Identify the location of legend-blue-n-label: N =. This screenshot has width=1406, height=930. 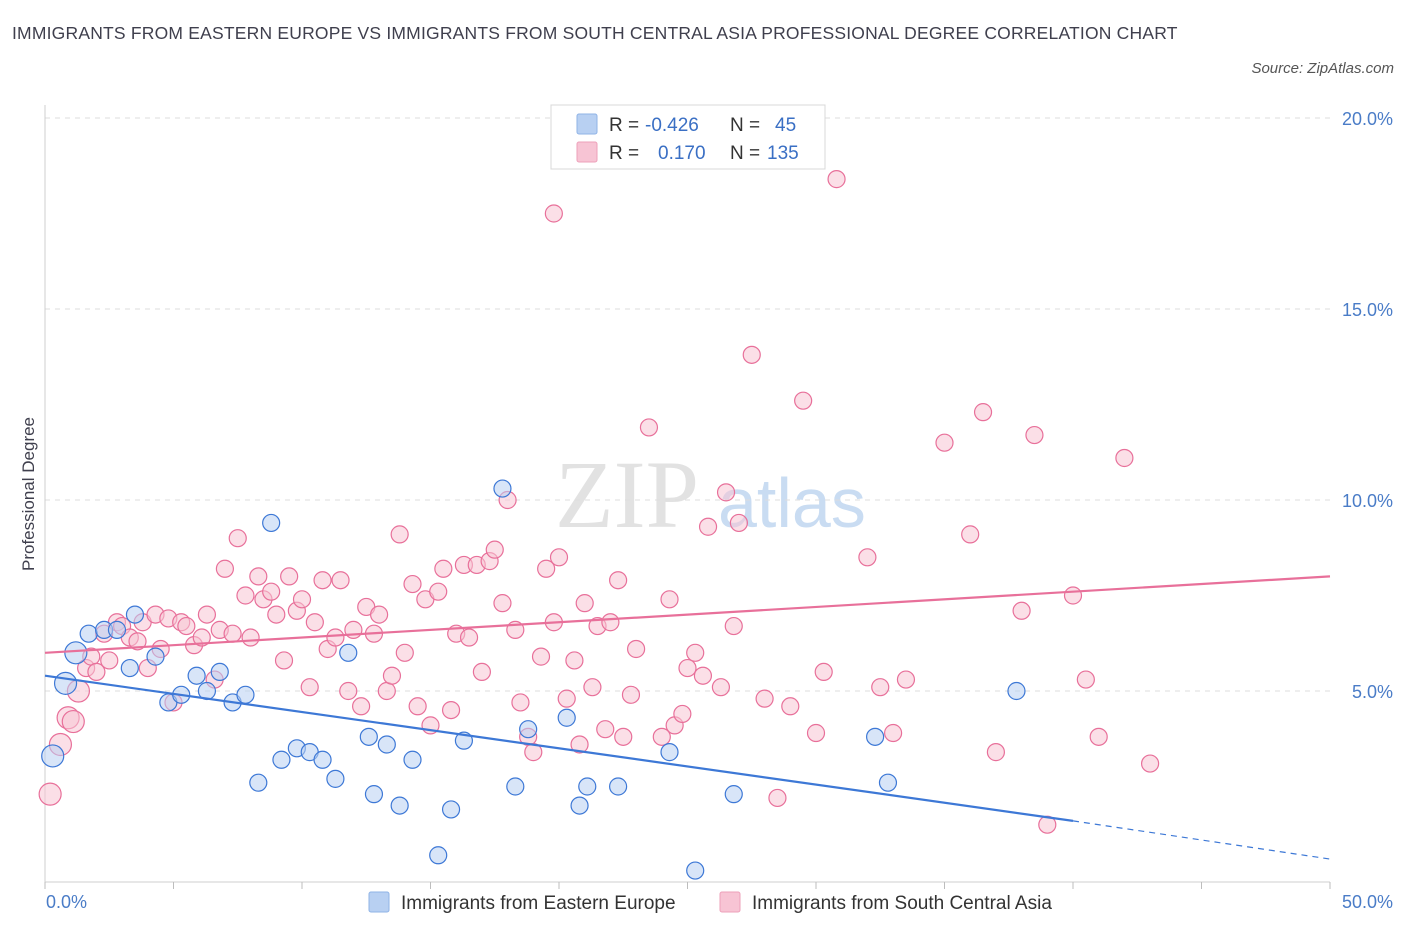
(745, 125).